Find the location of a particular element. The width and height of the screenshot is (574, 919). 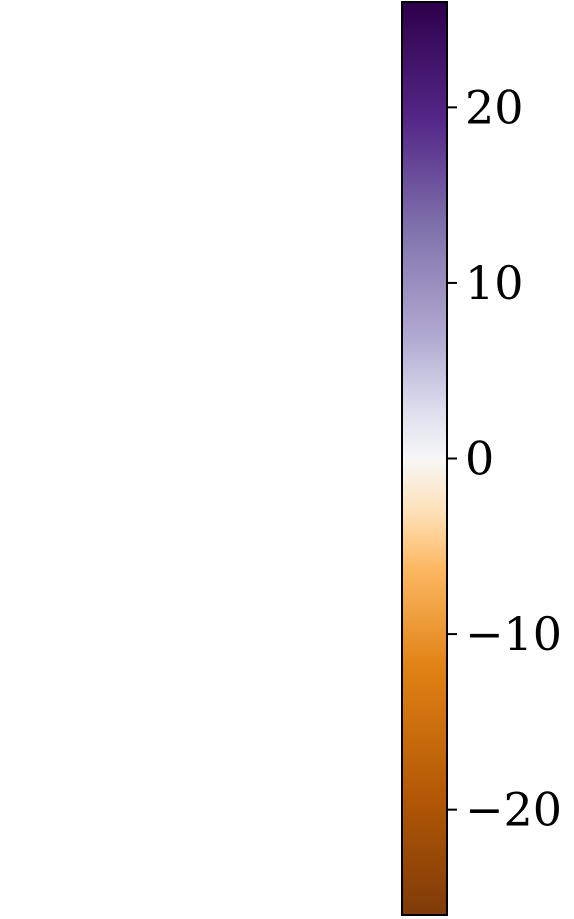

colorbar-tick-label: 10 is located at coordinates (494, 283).